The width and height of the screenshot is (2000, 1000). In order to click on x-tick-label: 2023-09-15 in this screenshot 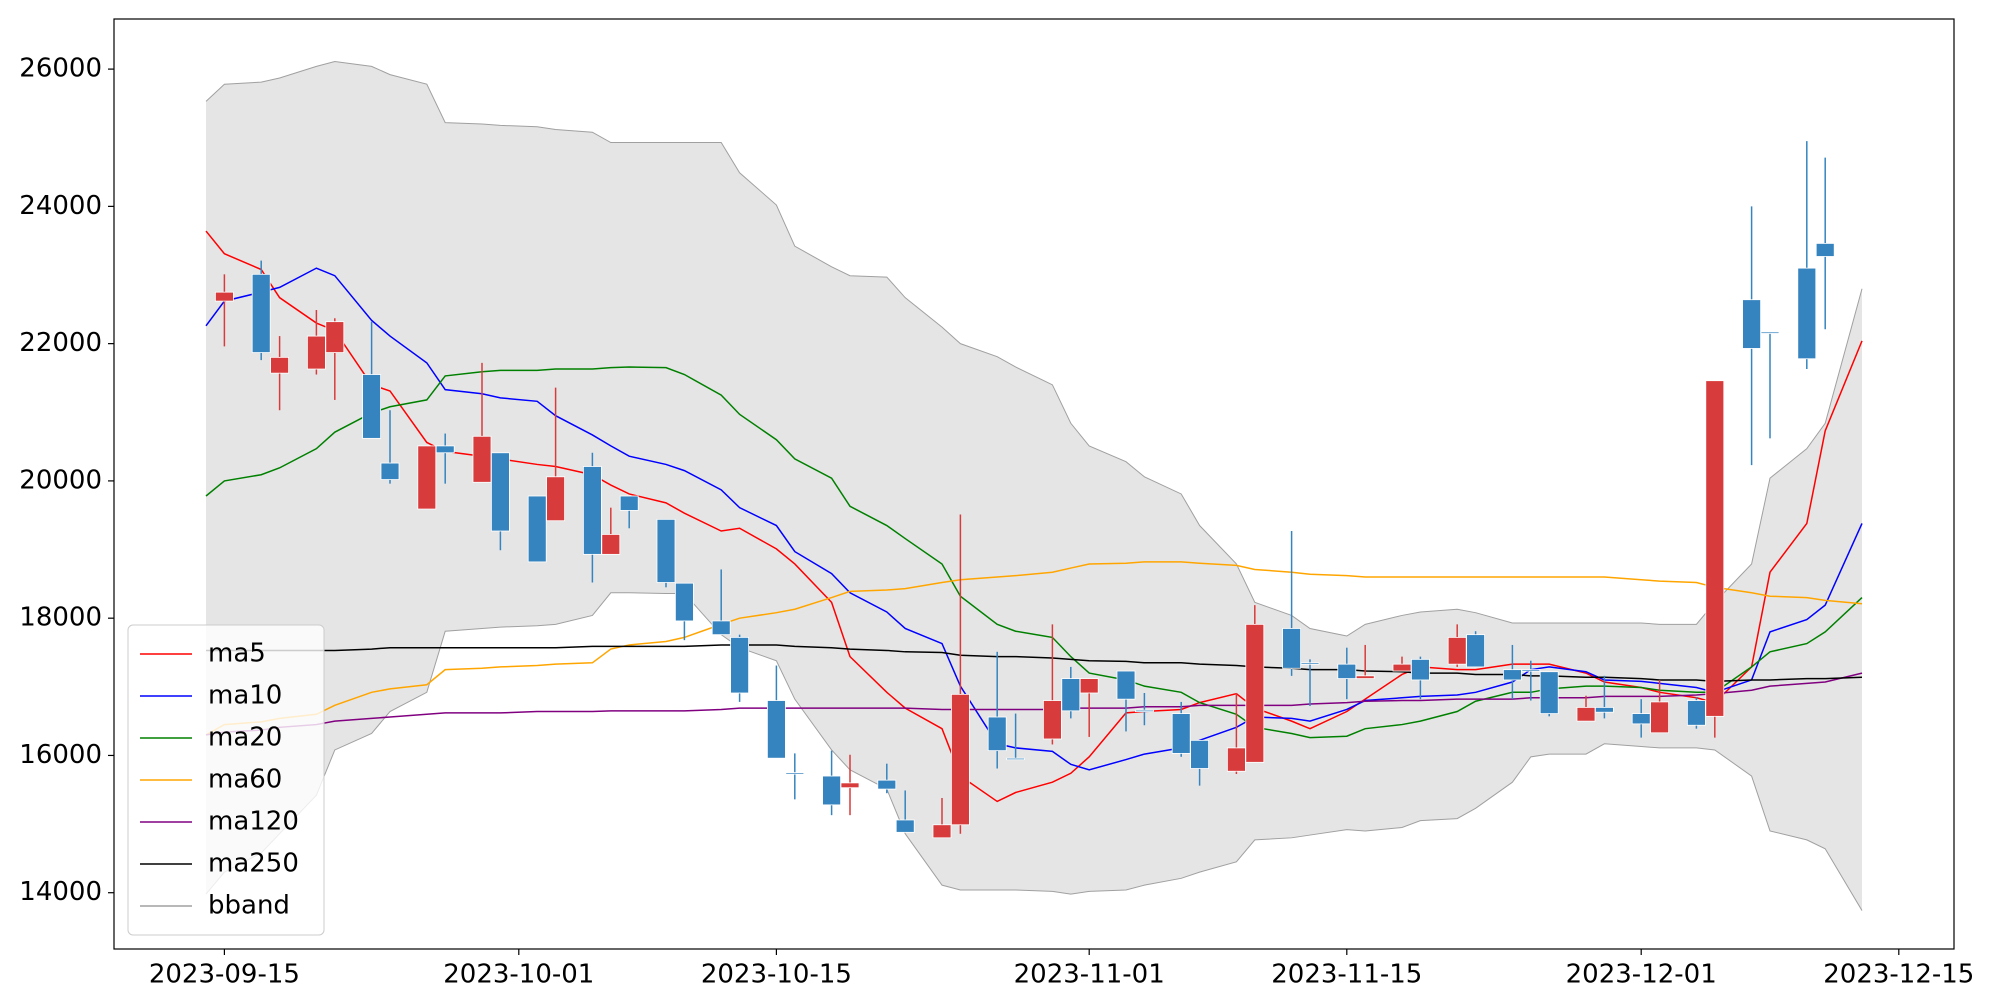, I will do `click(224, 975)`.